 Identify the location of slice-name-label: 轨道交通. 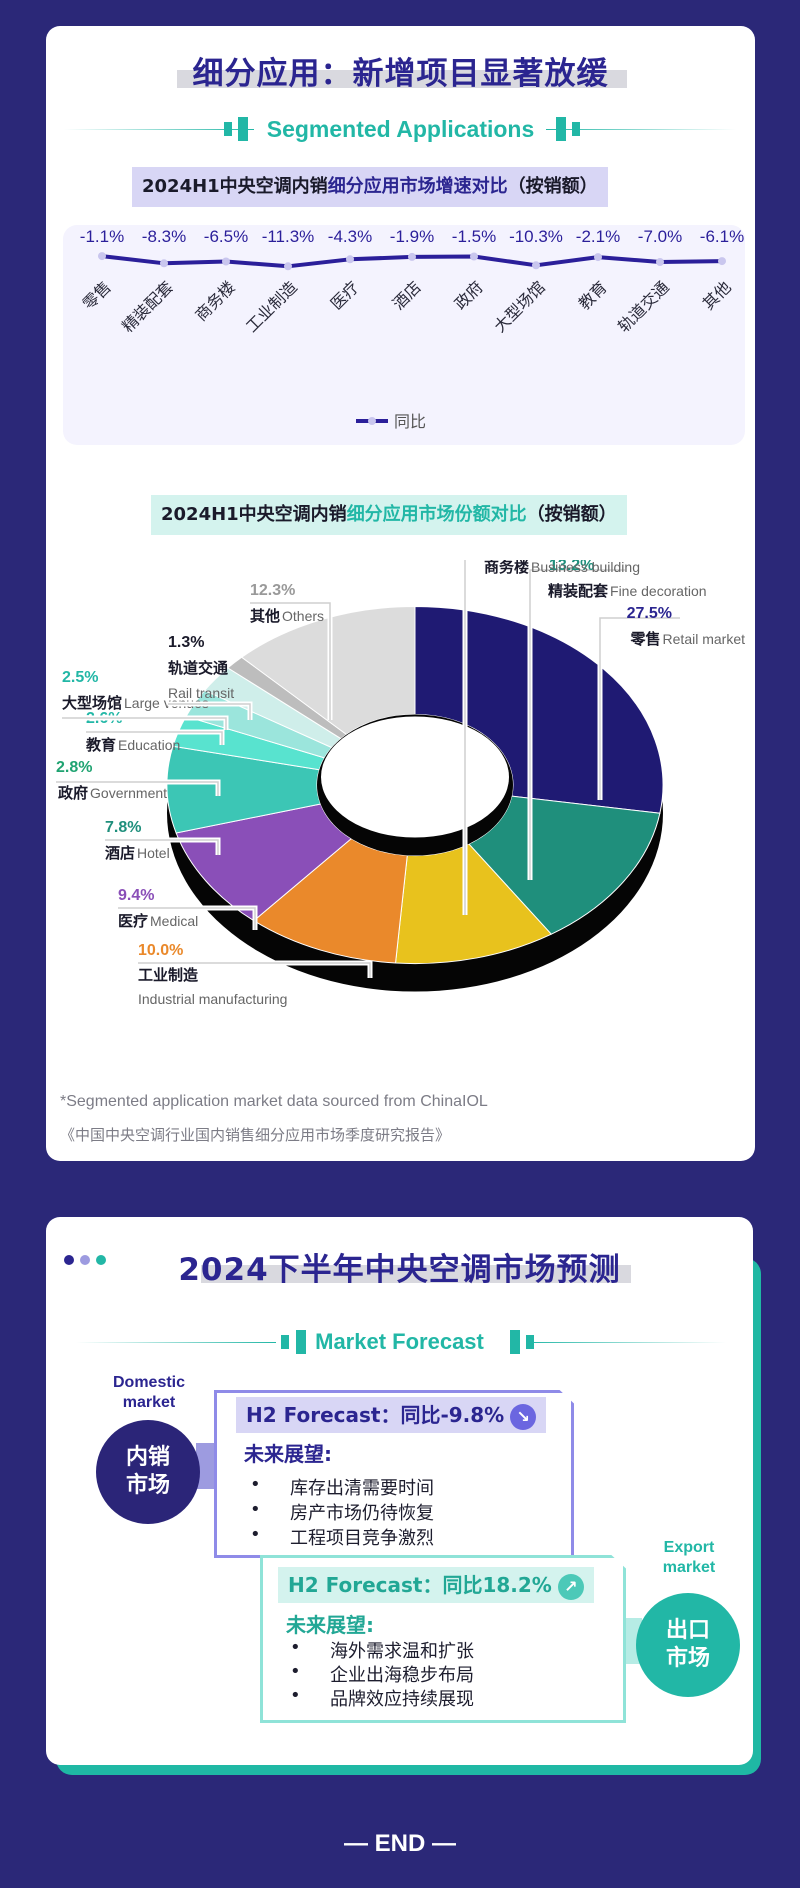
(198, 668).